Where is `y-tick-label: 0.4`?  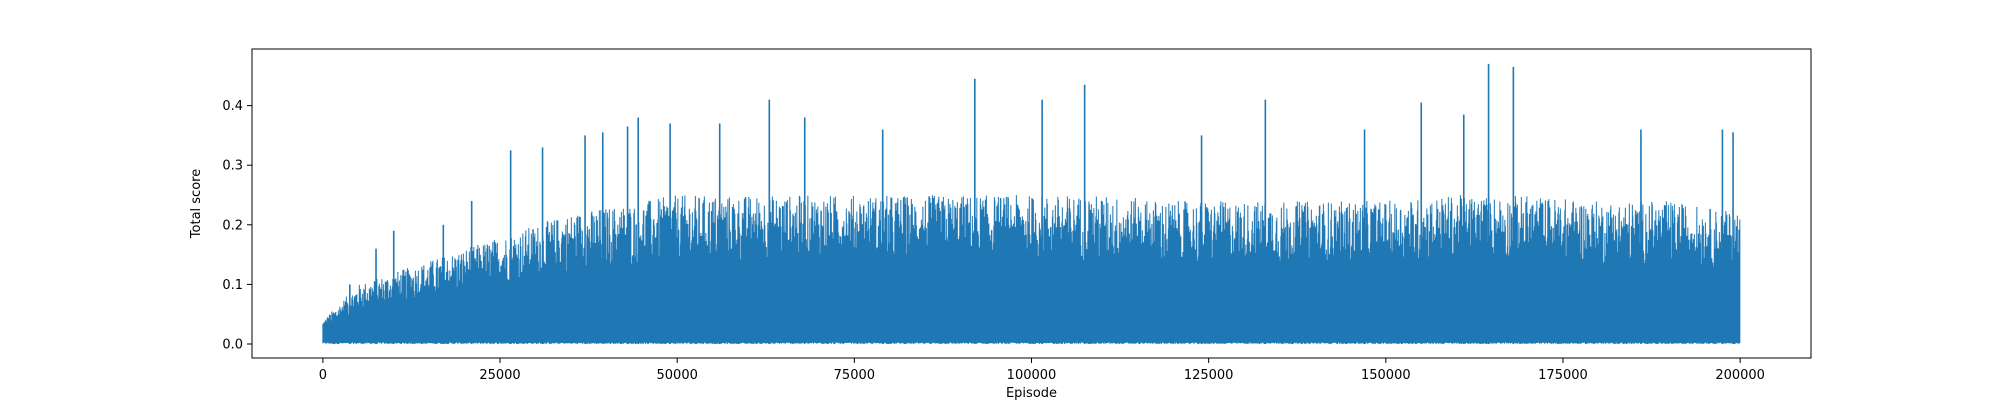 y-tick-label: 0.4 is located at coordinates (232, 106).